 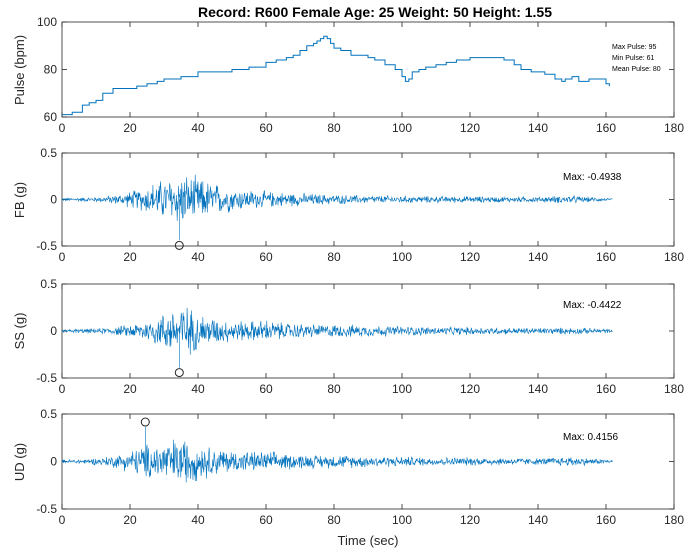 I want to click on ud-x-tick-label: 100, so click(x=402, y=520).